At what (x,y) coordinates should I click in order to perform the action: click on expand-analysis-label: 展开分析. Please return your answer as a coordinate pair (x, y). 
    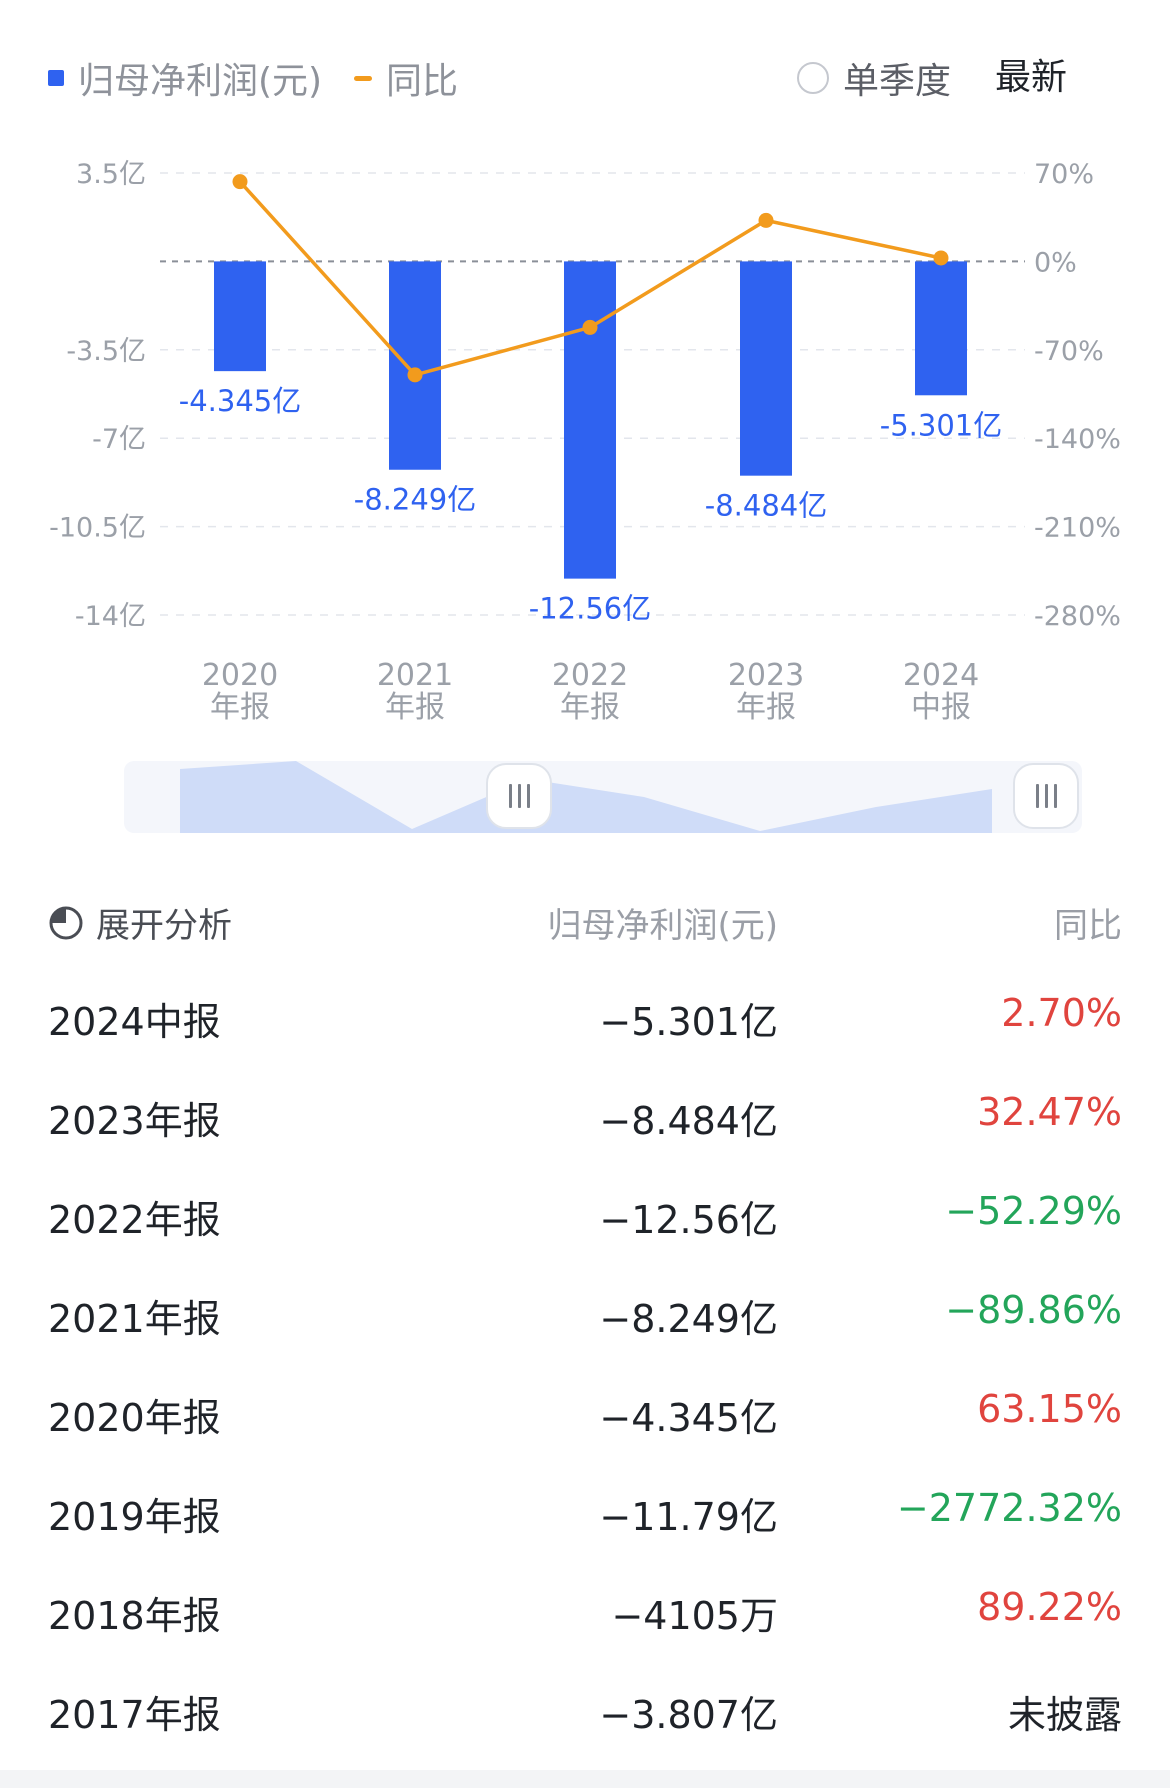
    Looking at the image, I should click on (164, 926).